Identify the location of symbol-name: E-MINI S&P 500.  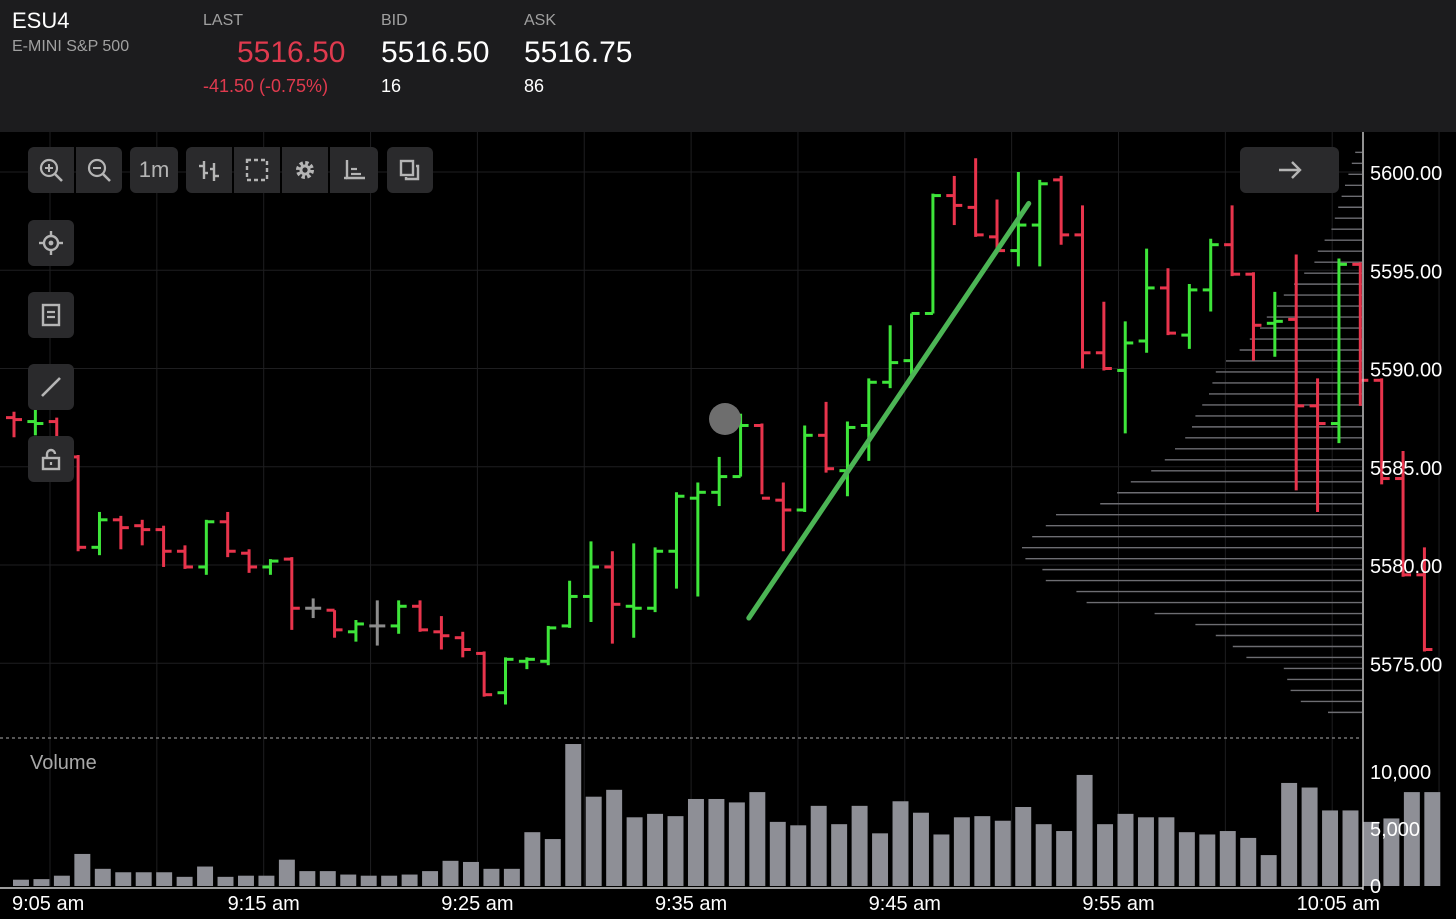
(71, 46).